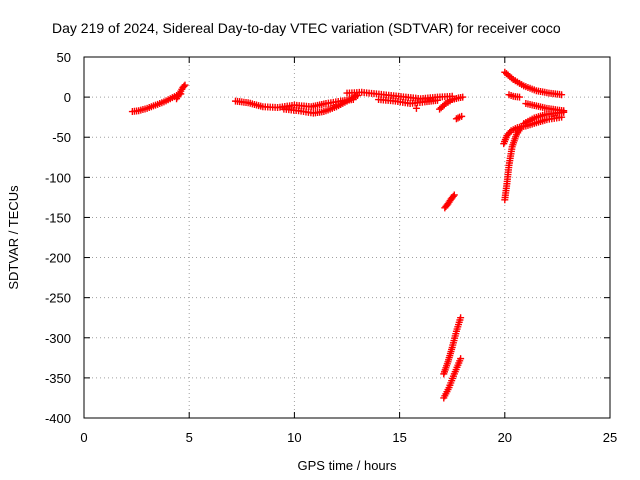 Image resolution: width=640 pixels, height=480 pixels. What do you see at coordinates (13, 237) in the screenshot?
I see `y-axis-label: SDTVAR / TECUs` at bounding box center [13, 237].